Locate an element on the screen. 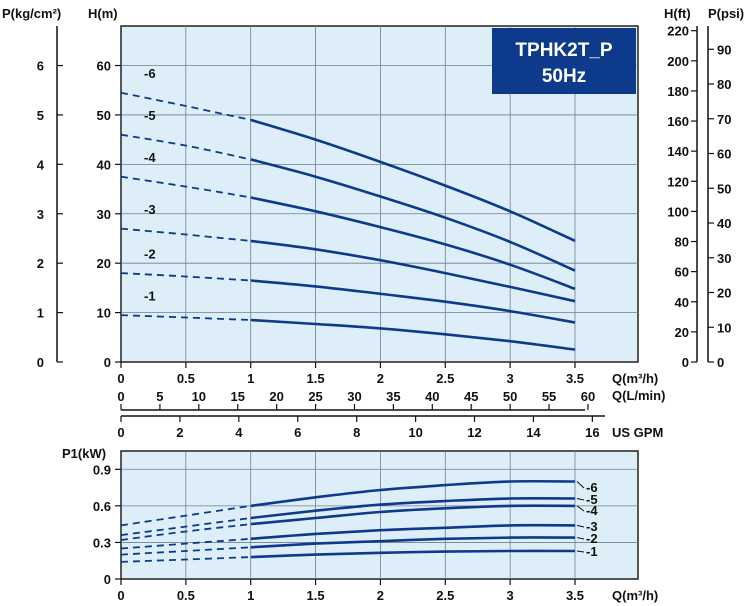  head-ft-tick-label: 0 is located at coordinates (685, 362).